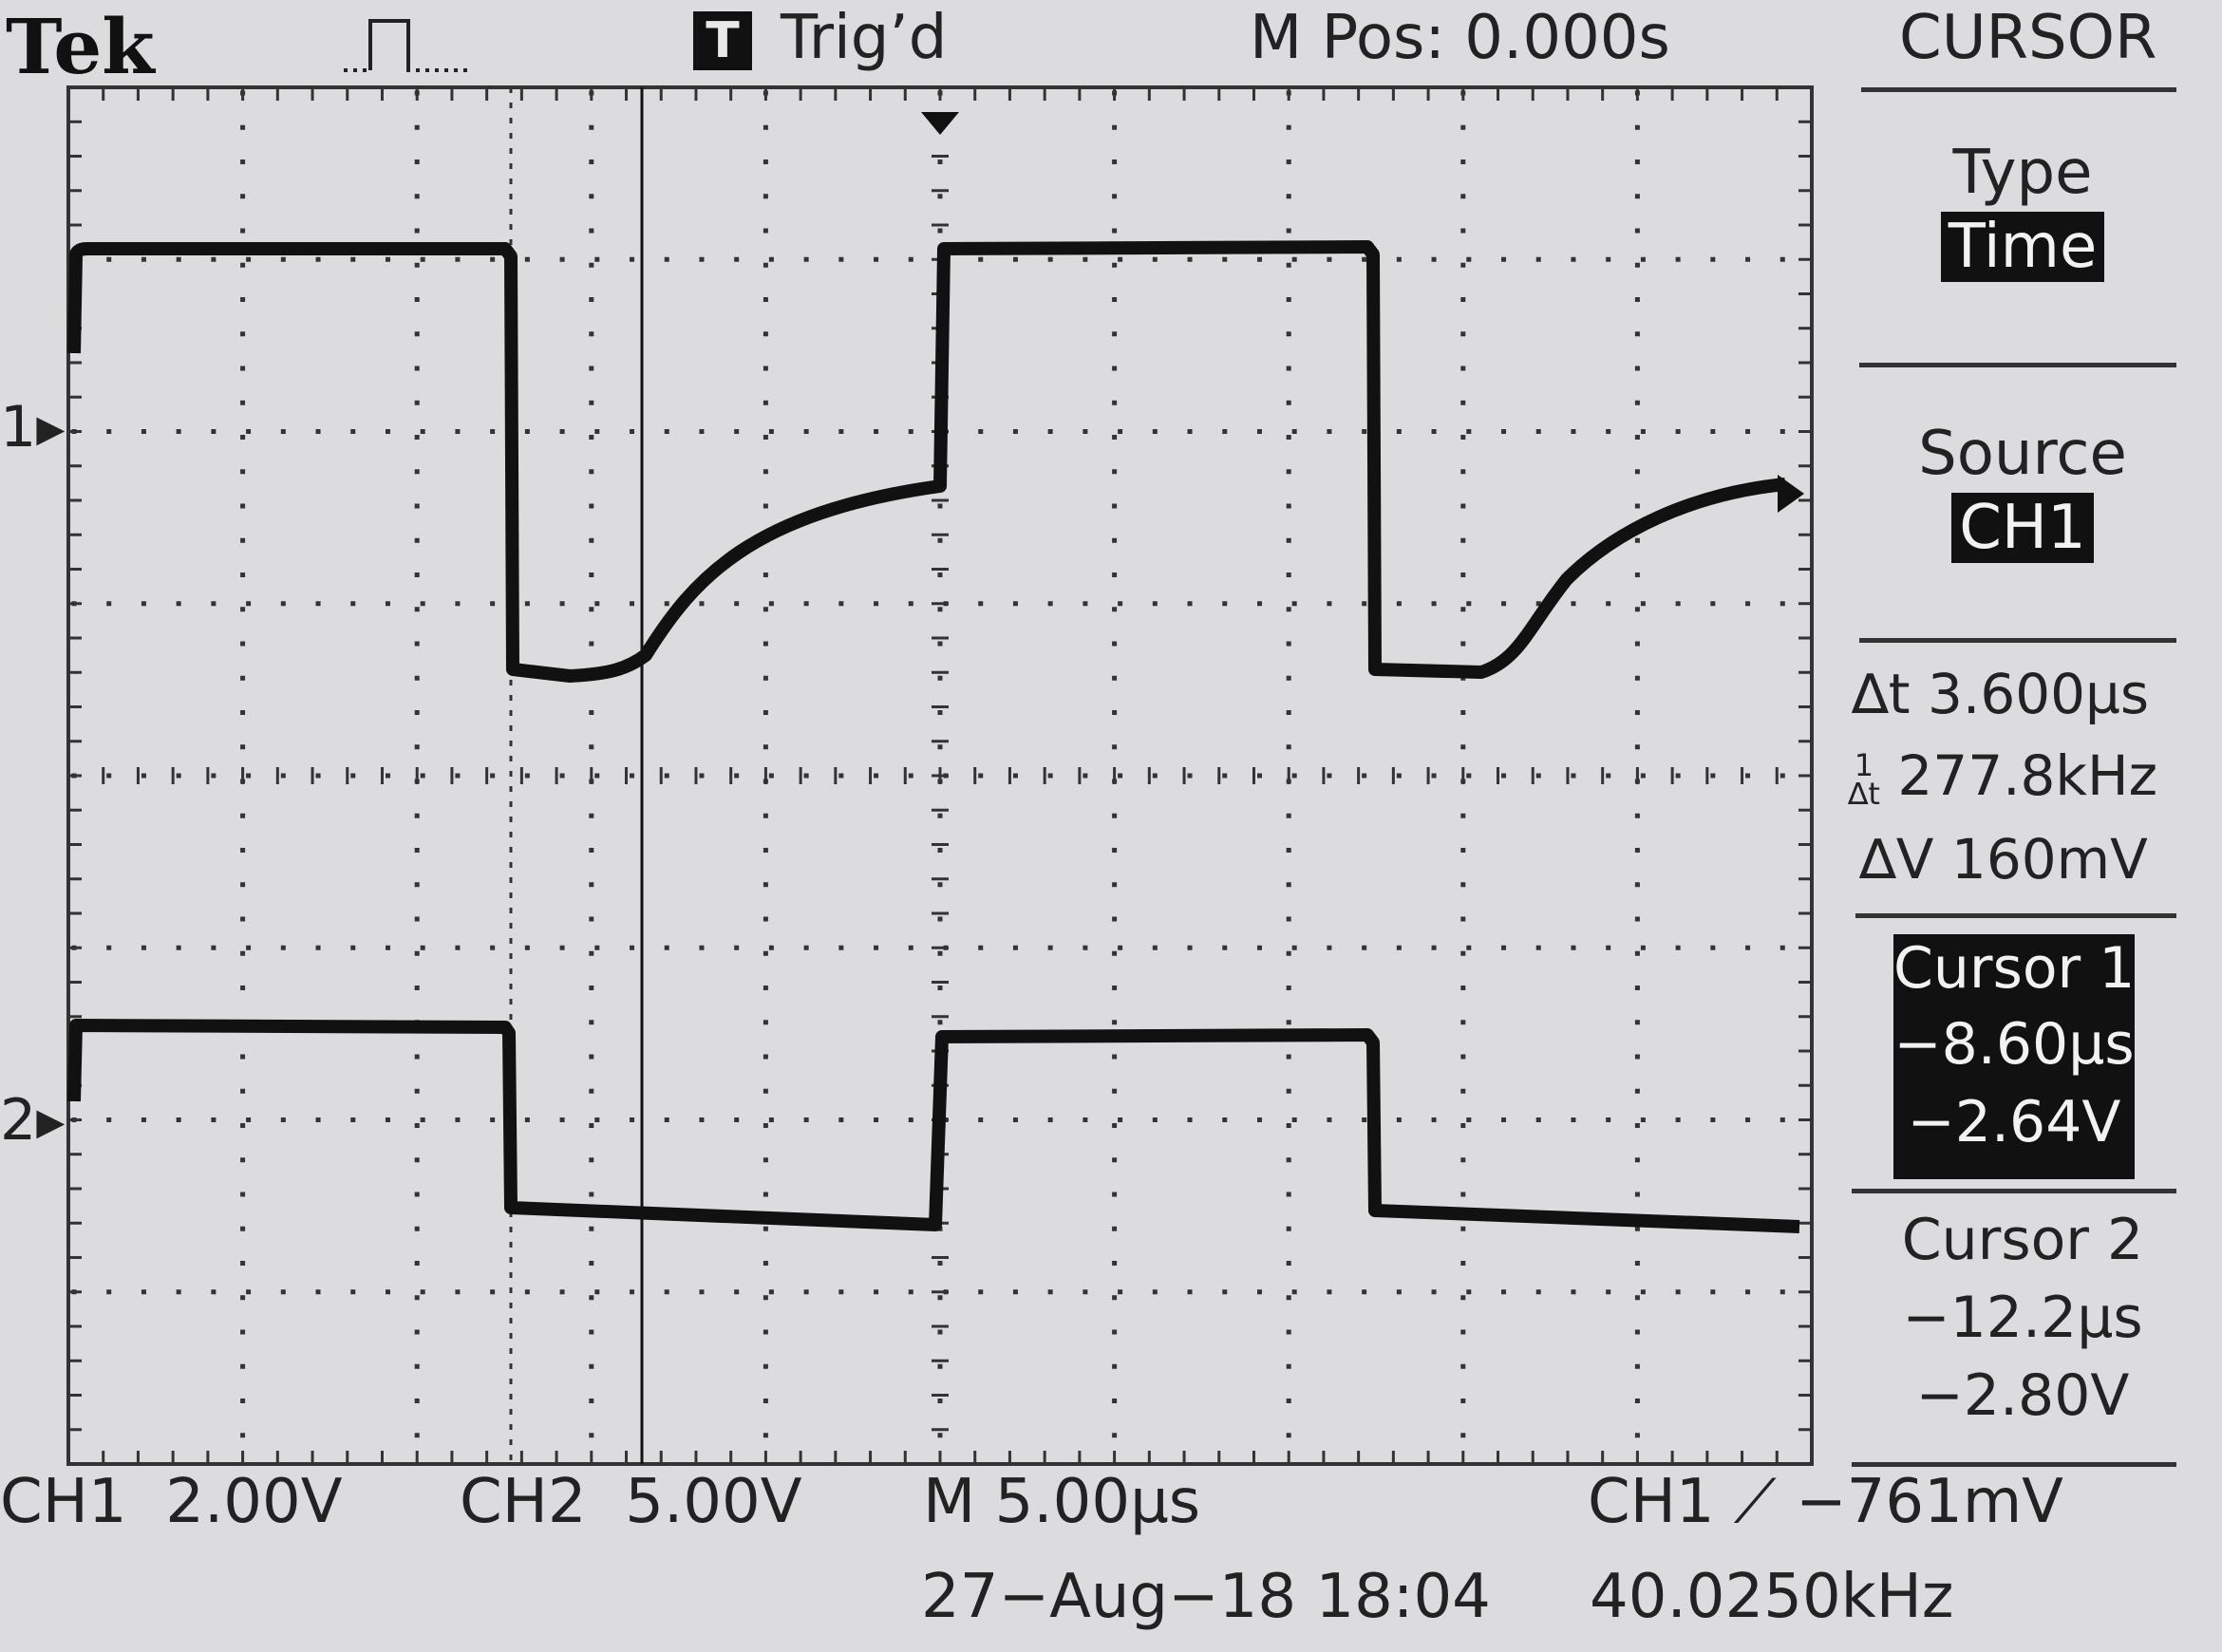 The image size is (2222, 1652). Describe the element at coordinates (1929, 1502) in the screenshot. I see `trigger-level: −761mV` at that location.